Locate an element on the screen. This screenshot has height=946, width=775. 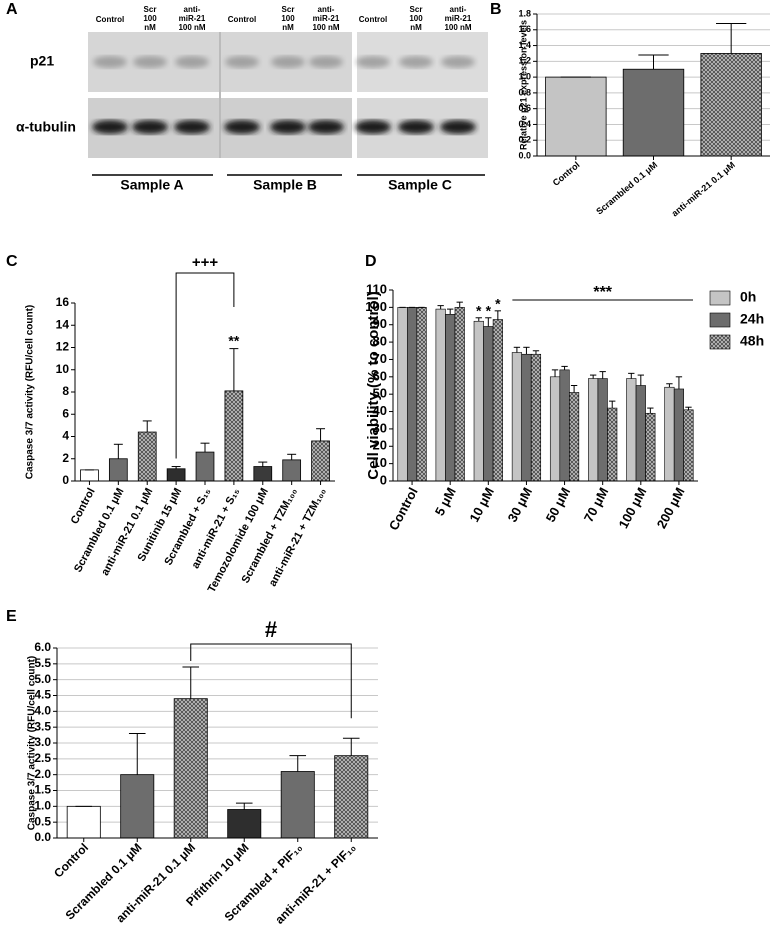
x-tick-label: anti-miR-21 0.1 μM is located at coordinates (703, 189).